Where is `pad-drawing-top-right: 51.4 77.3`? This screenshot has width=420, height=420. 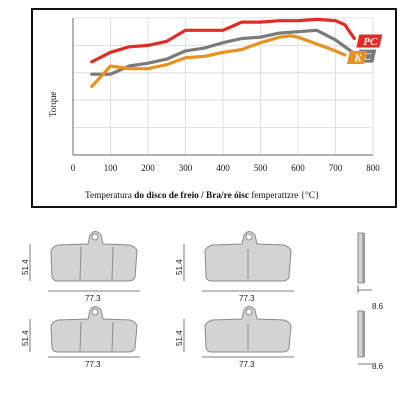
pad-drawing-top-right: 51.4 77.3 is located at coordinates (234, 267).